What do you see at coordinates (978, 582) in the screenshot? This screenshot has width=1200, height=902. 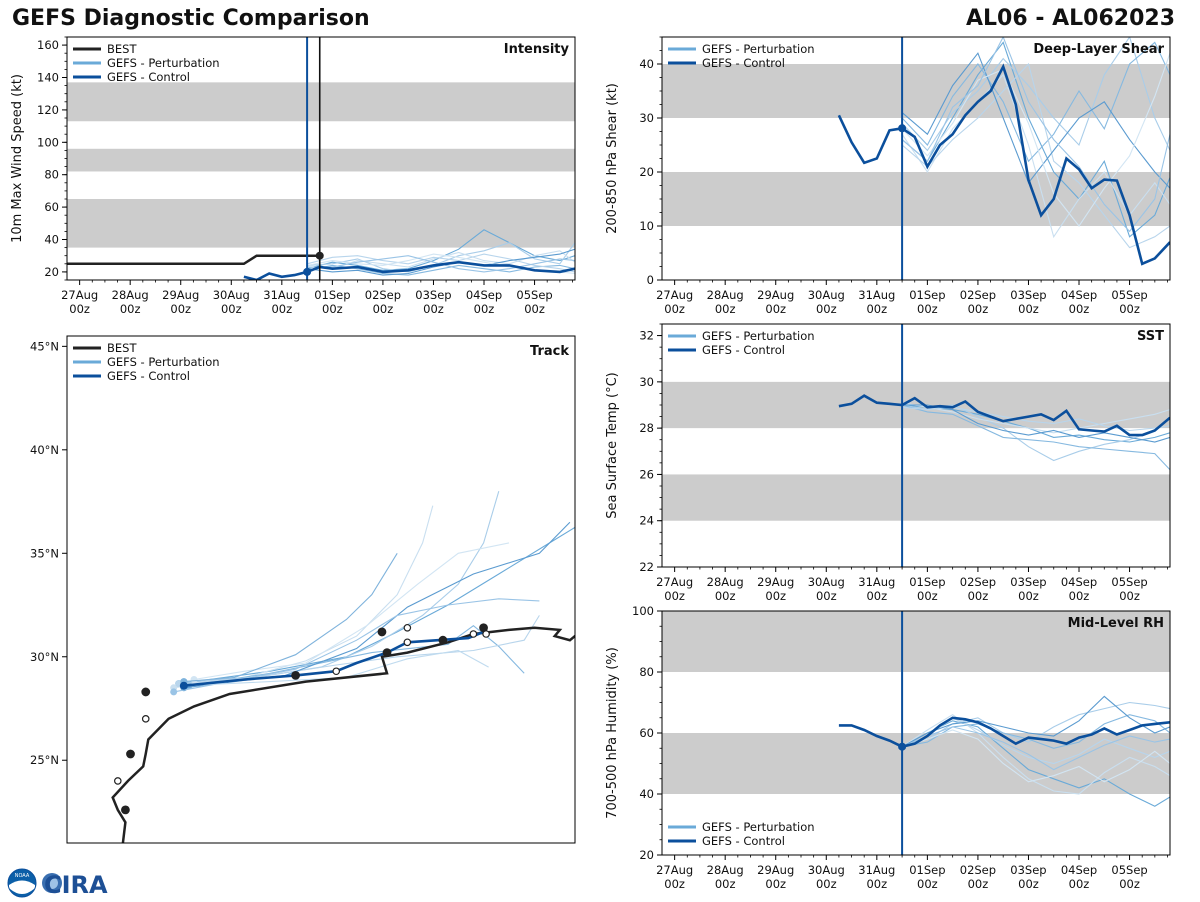 I see `x-tick-label-date: 02Sep` at bounding box center [978, 582].